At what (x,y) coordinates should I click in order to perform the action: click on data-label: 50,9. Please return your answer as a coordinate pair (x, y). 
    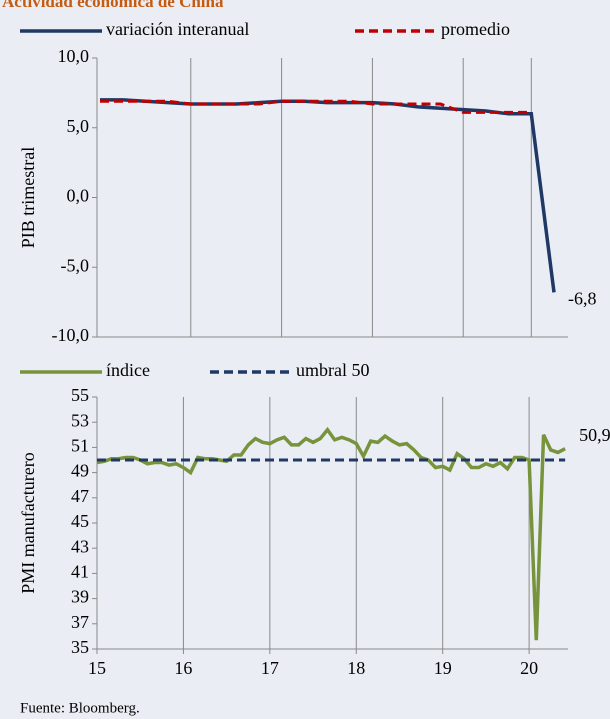
    Looking at the image, I should click on (594, 435).